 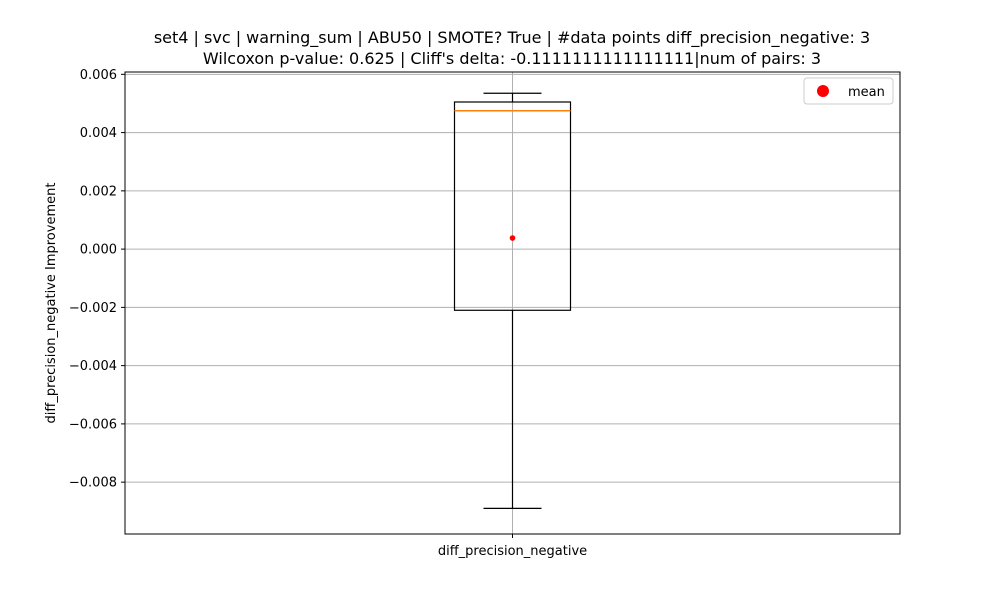 What do you see at coordinates (866, 92) in the screenshot?
I see `legend-label-mean: mean` at bounding box center [866, 92].